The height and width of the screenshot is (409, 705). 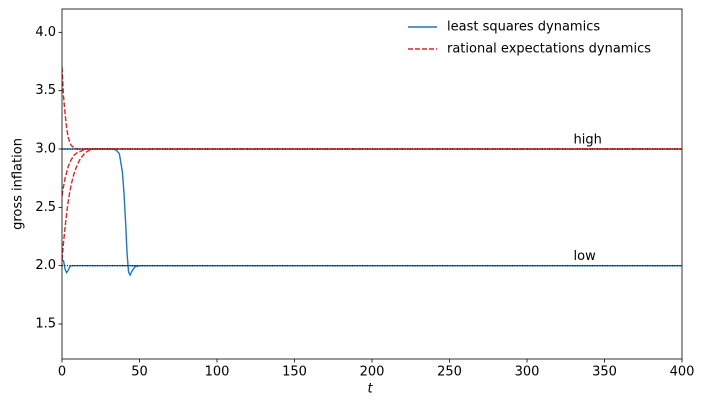 What do you see at coordinates (217, 372) in the screenshot?
I see `x-tick-label: 100` at bounding box center [217, 372].